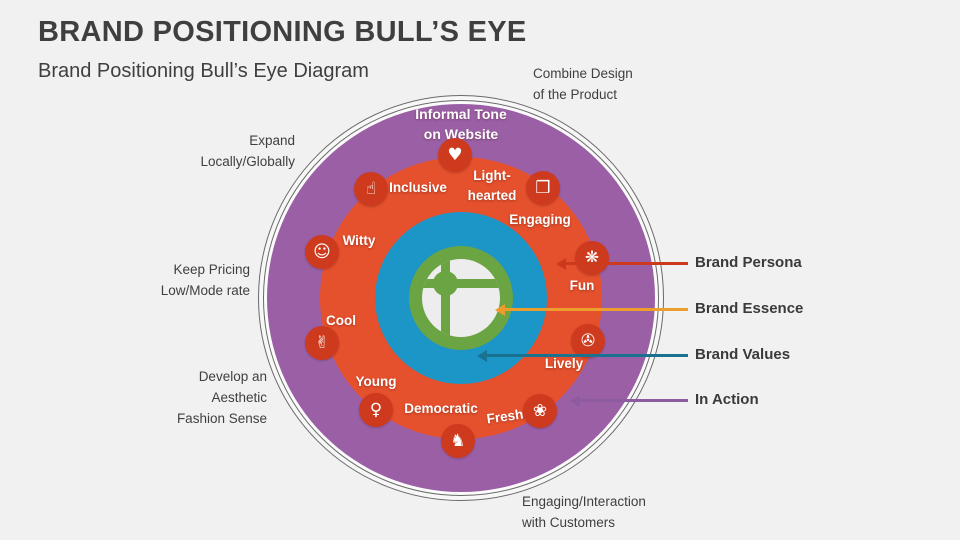  What do you see at coordinates (461, 298) in the screenshot?
I see `bullseye-center` at bounding box center [461, 298].